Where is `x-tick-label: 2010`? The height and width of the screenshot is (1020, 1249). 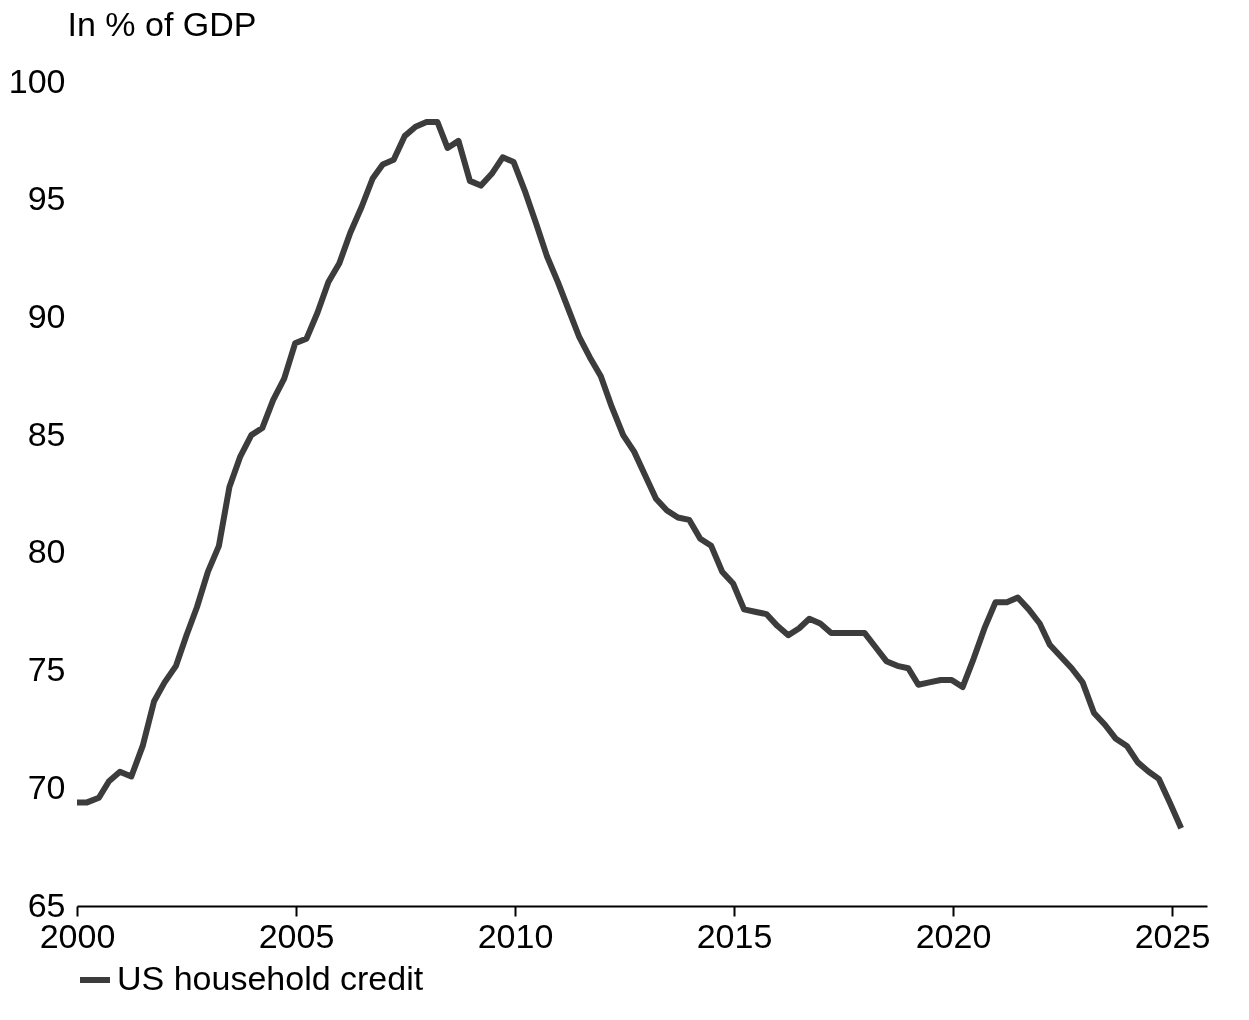 x-tick-label: 2010 is located at coordinates (515, 935).